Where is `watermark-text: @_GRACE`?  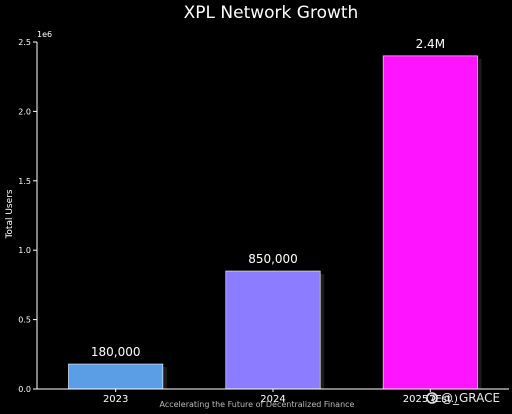
watermark-text: @_GRACE is located at coordinates (470, 398).